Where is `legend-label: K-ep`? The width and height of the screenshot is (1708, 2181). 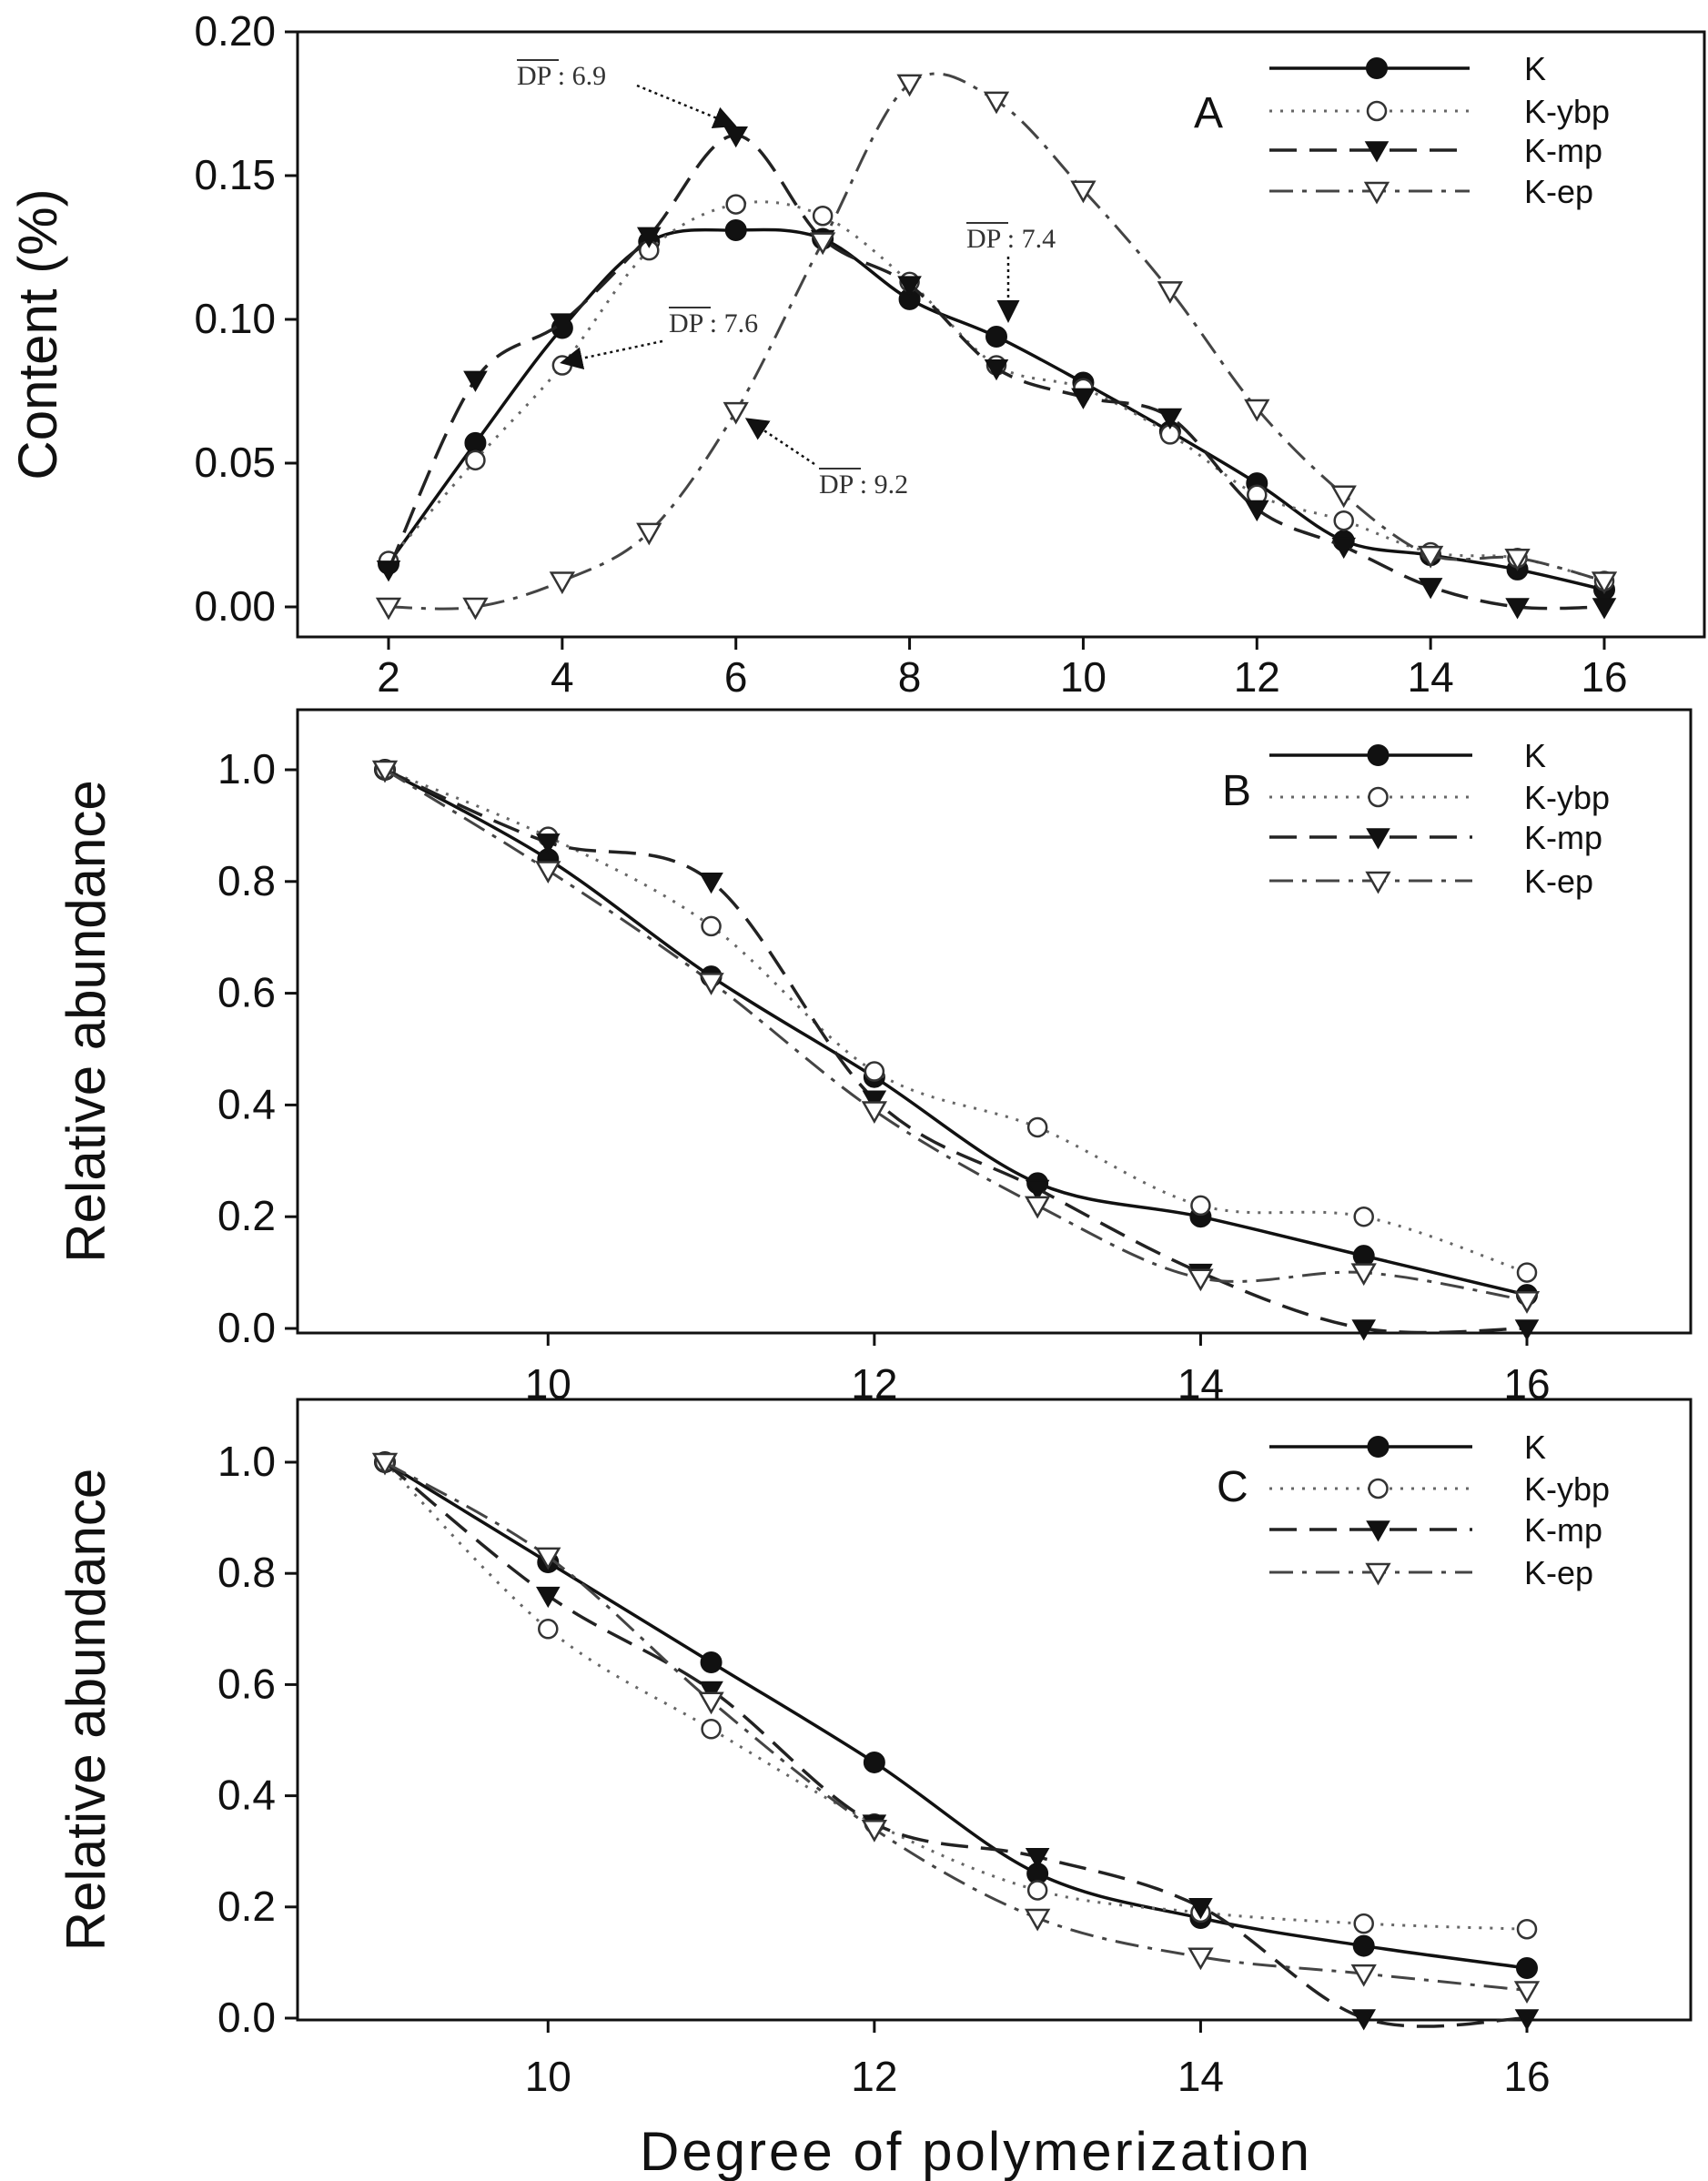
legend-label: K-ep is located at coordinates (1558, 881).